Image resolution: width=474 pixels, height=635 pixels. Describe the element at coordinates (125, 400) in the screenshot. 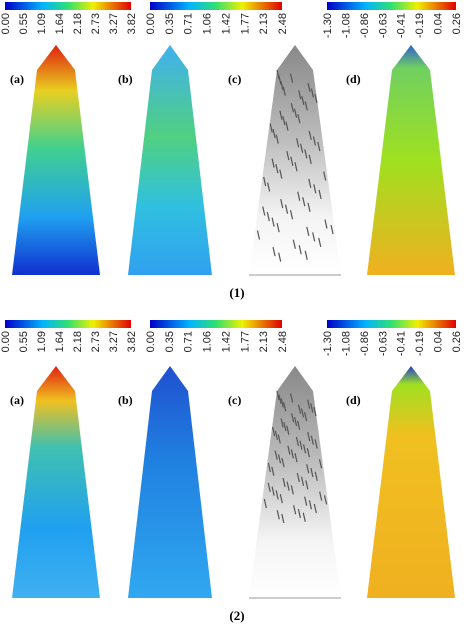

I see `panel-label: (b)` at that location.